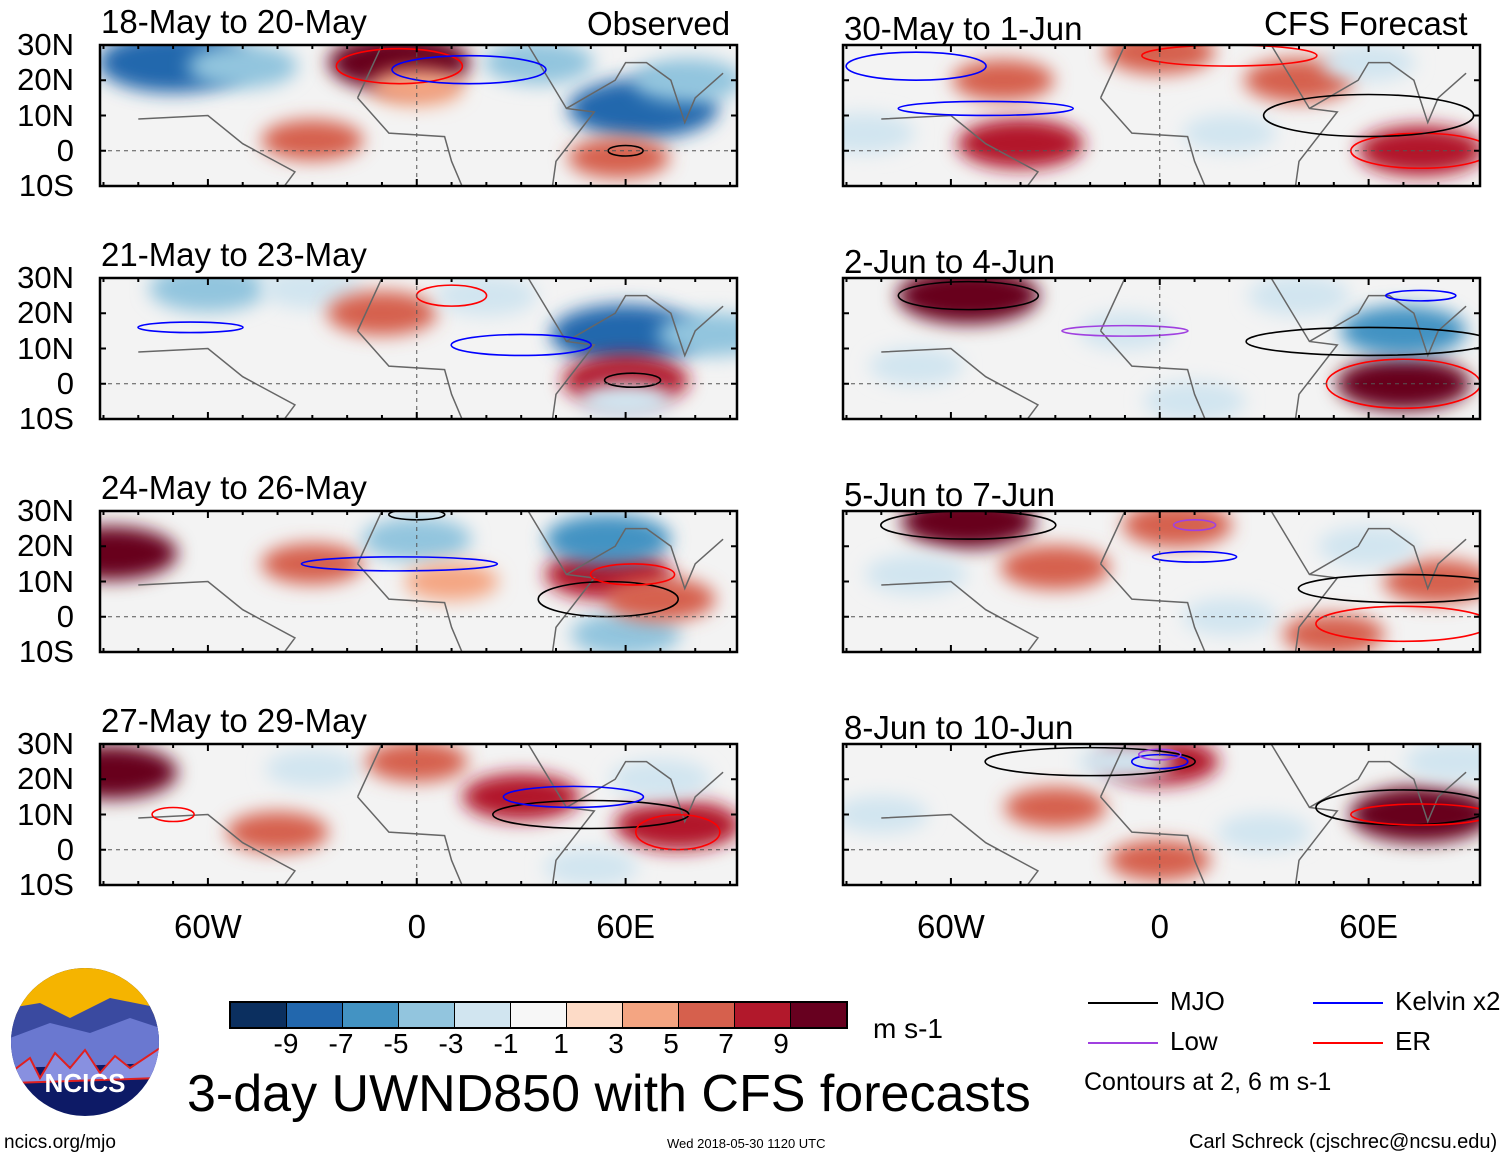  I want to click on contour-note: Contours at 2, 6 m s-1, so click(1208, 1082).